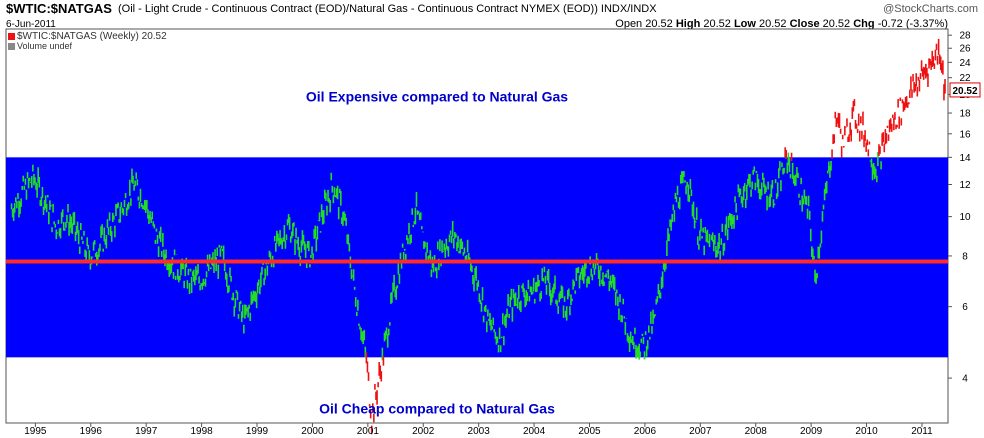 Image resolution: width=984 pixels, height=438 pixels. Describe the element at coordinates (965, 158) in the screenshot. I see `y-tick-label: 14` at that location.